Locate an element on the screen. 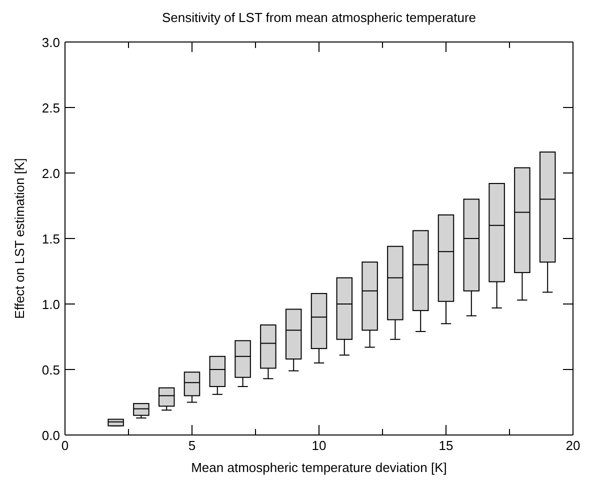  x-tick-label: 0 is located at coordinates (65, 445).